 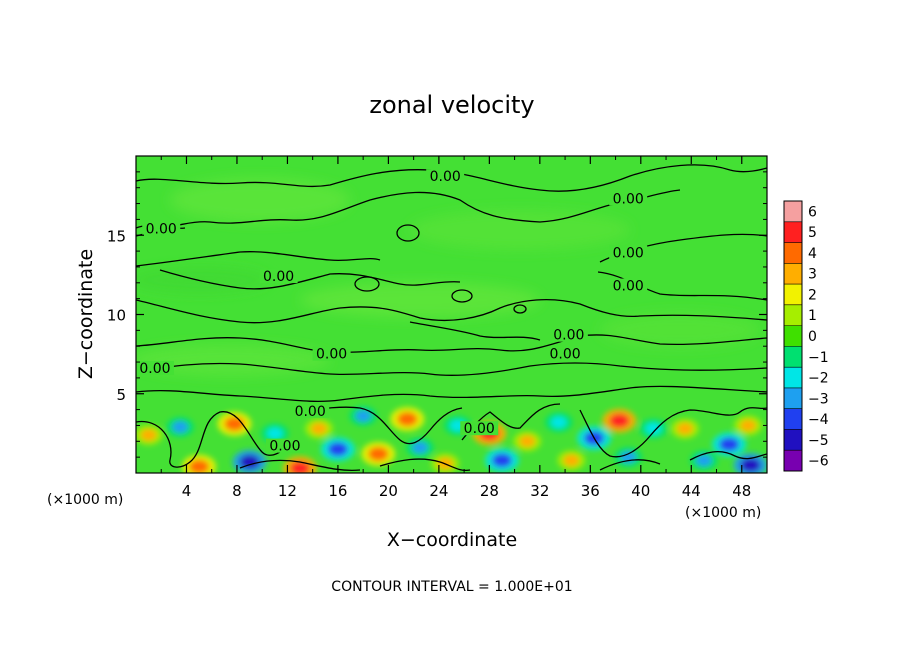 What do you see at coordinates (691, 491) in the screenshot?
I see `x-tick-label: 44` at bounding box center [691, 491].